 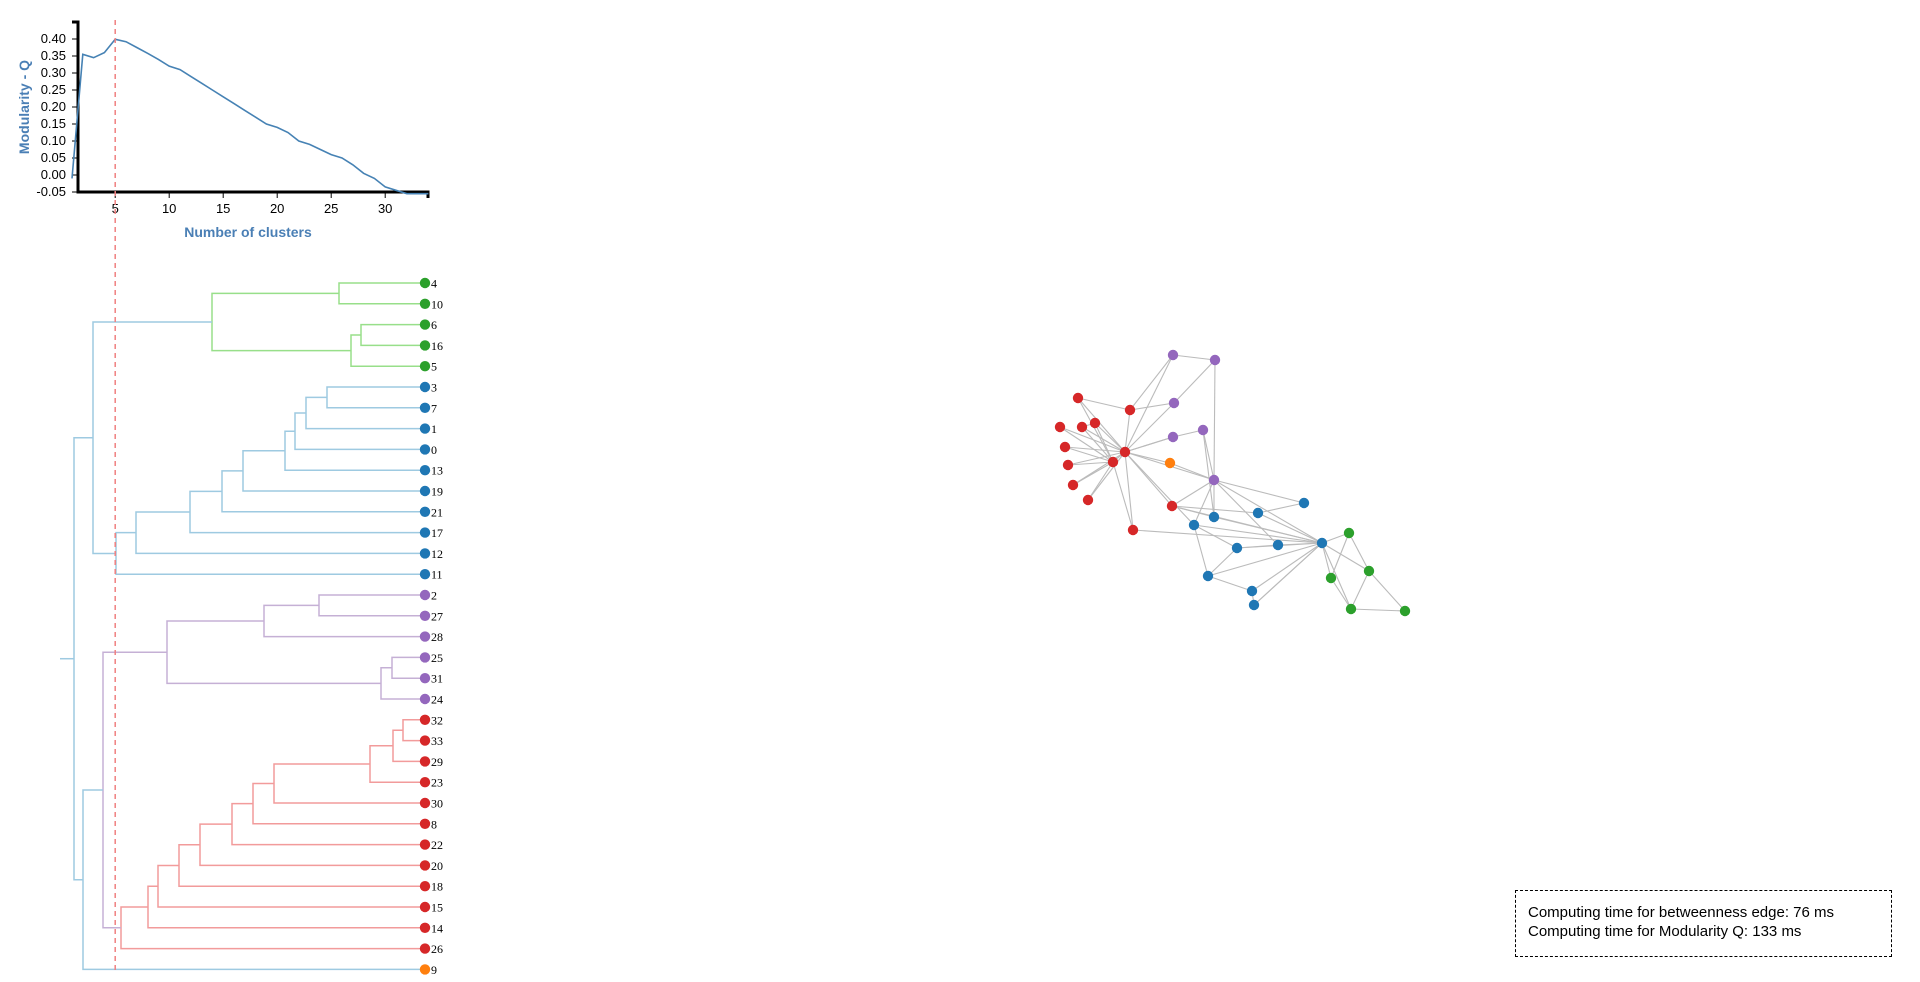 I want to click on network-graph, so click(x=1232, y=483).